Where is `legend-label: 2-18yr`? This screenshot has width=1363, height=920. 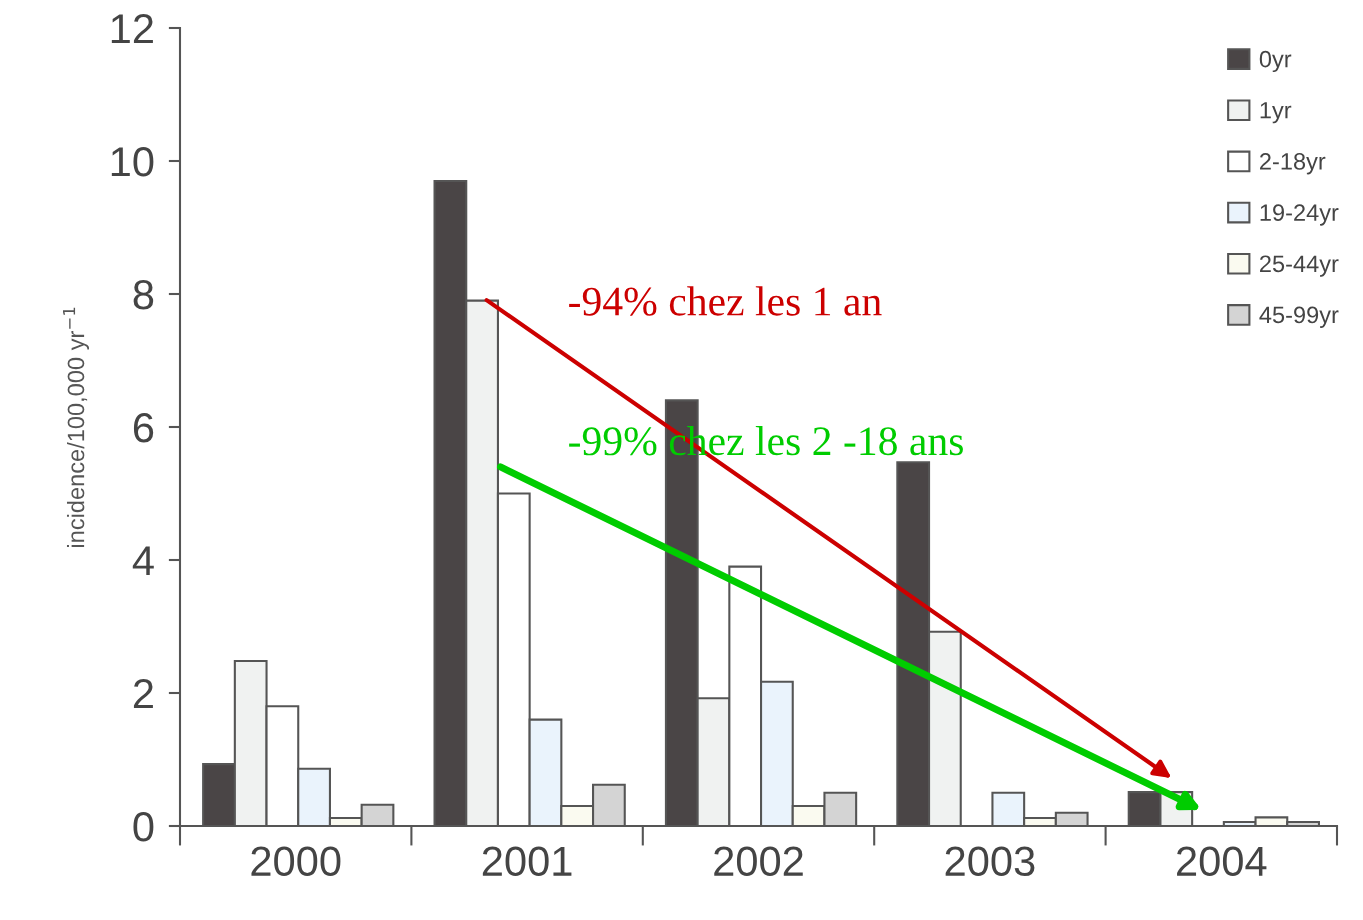 legend-label: 2-18yr is located at coordinates (1293, 164).